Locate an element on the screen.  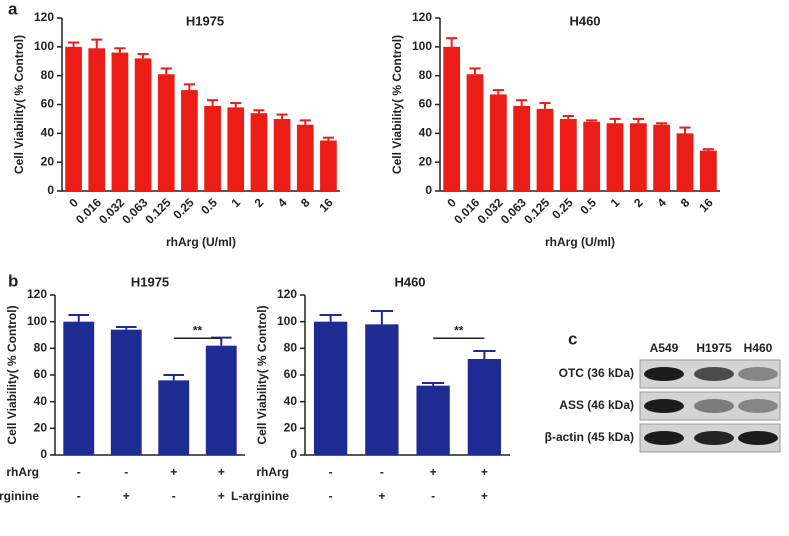
x-tick-label: 0.125 is located at coordinates (536, 210).